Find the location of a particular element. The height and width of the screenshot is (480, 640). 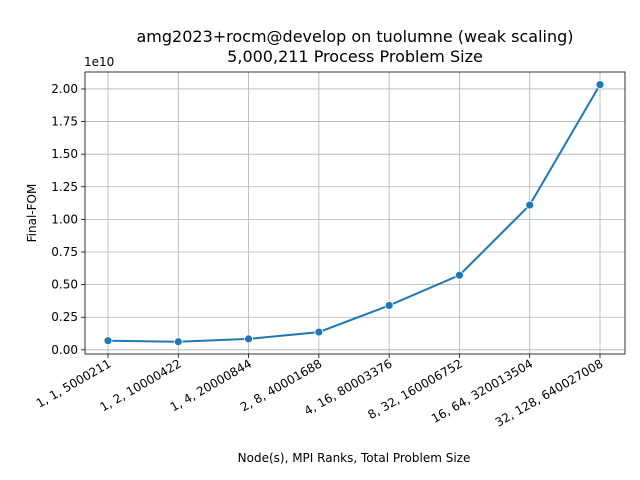

y-tick-label: 1.75 is located at coordinates (64, 122).